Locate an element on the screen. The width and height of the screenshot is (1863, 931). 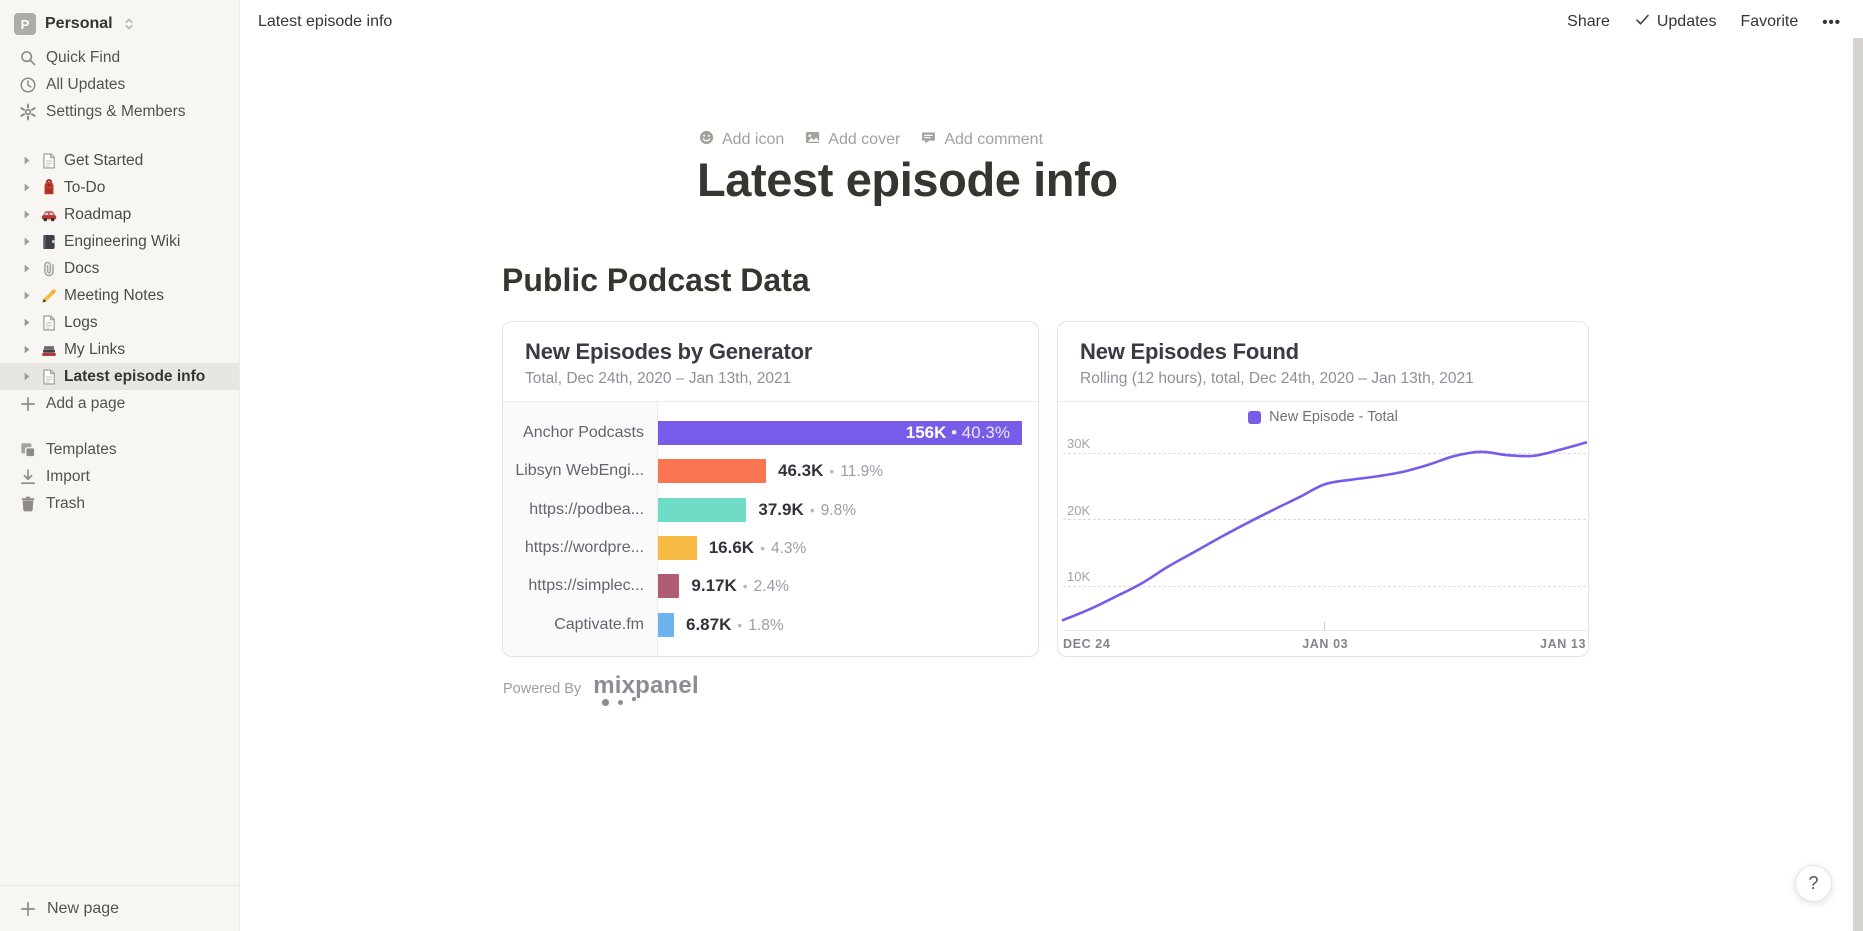
plus-icon is located at coordinates (28, 909).